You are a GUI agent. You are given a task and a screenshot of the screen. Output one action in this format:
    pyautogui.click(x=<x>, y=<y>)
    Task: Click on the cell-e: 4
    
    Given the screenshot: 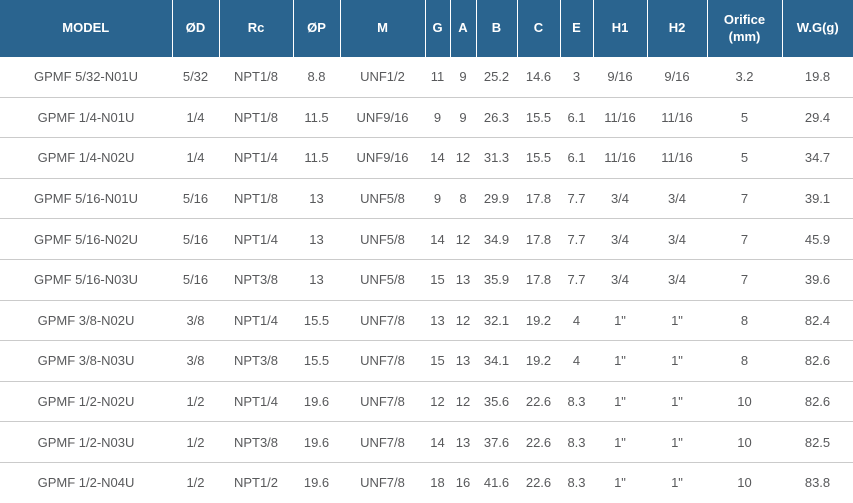 What is the action you would take?
    pyautogui.click(x=576, y=361)
    